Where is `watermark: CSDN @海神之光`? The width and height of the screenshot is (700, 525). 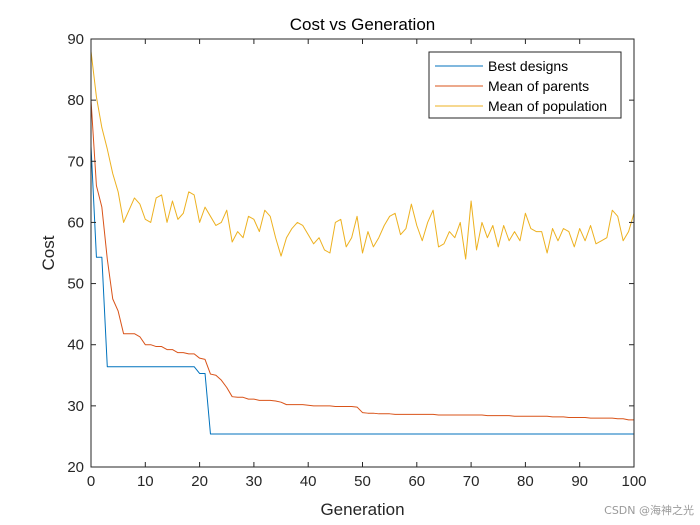
watermark: CSDN @海神之光 is located at coordinates (649, 510).